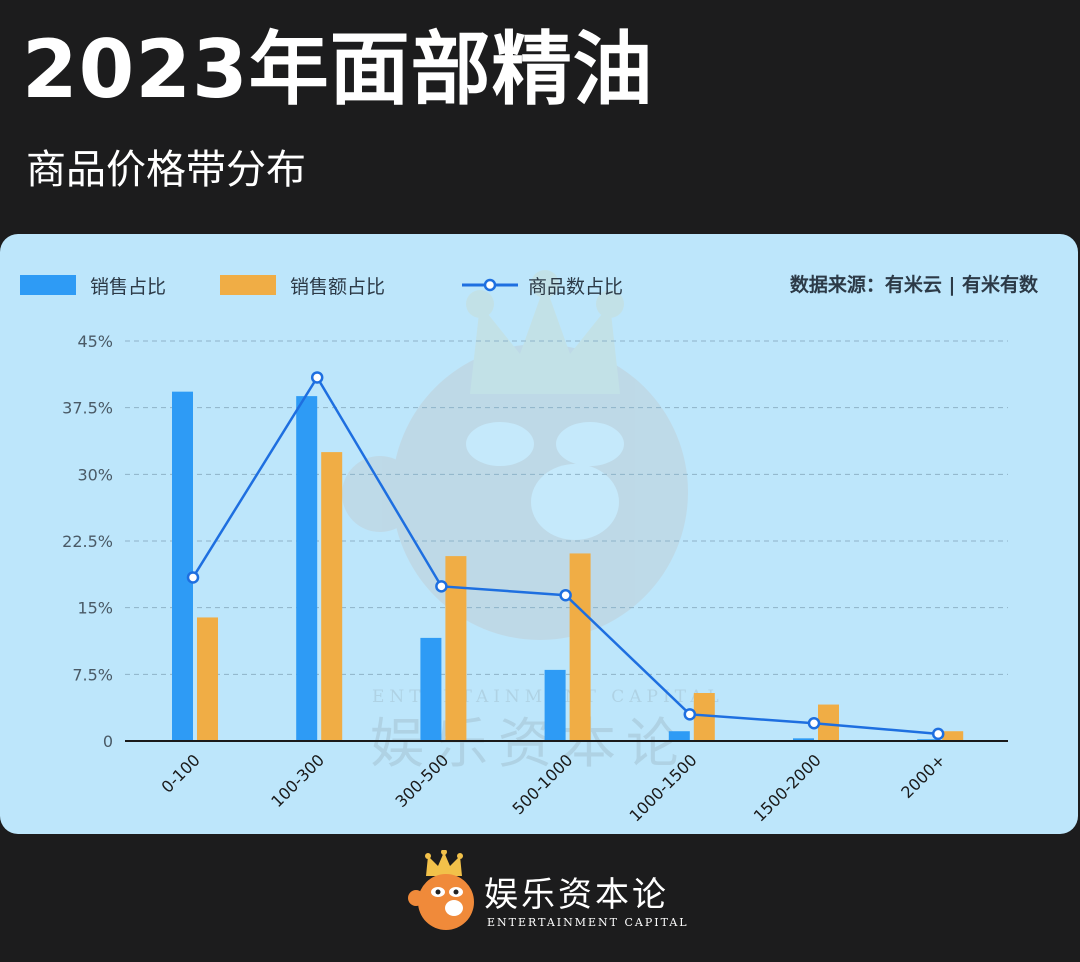  What do you see at coordinates (338, 286) in the screenshot?
I see `legend-label: 销售额占比` at bounding box center [338, 286].